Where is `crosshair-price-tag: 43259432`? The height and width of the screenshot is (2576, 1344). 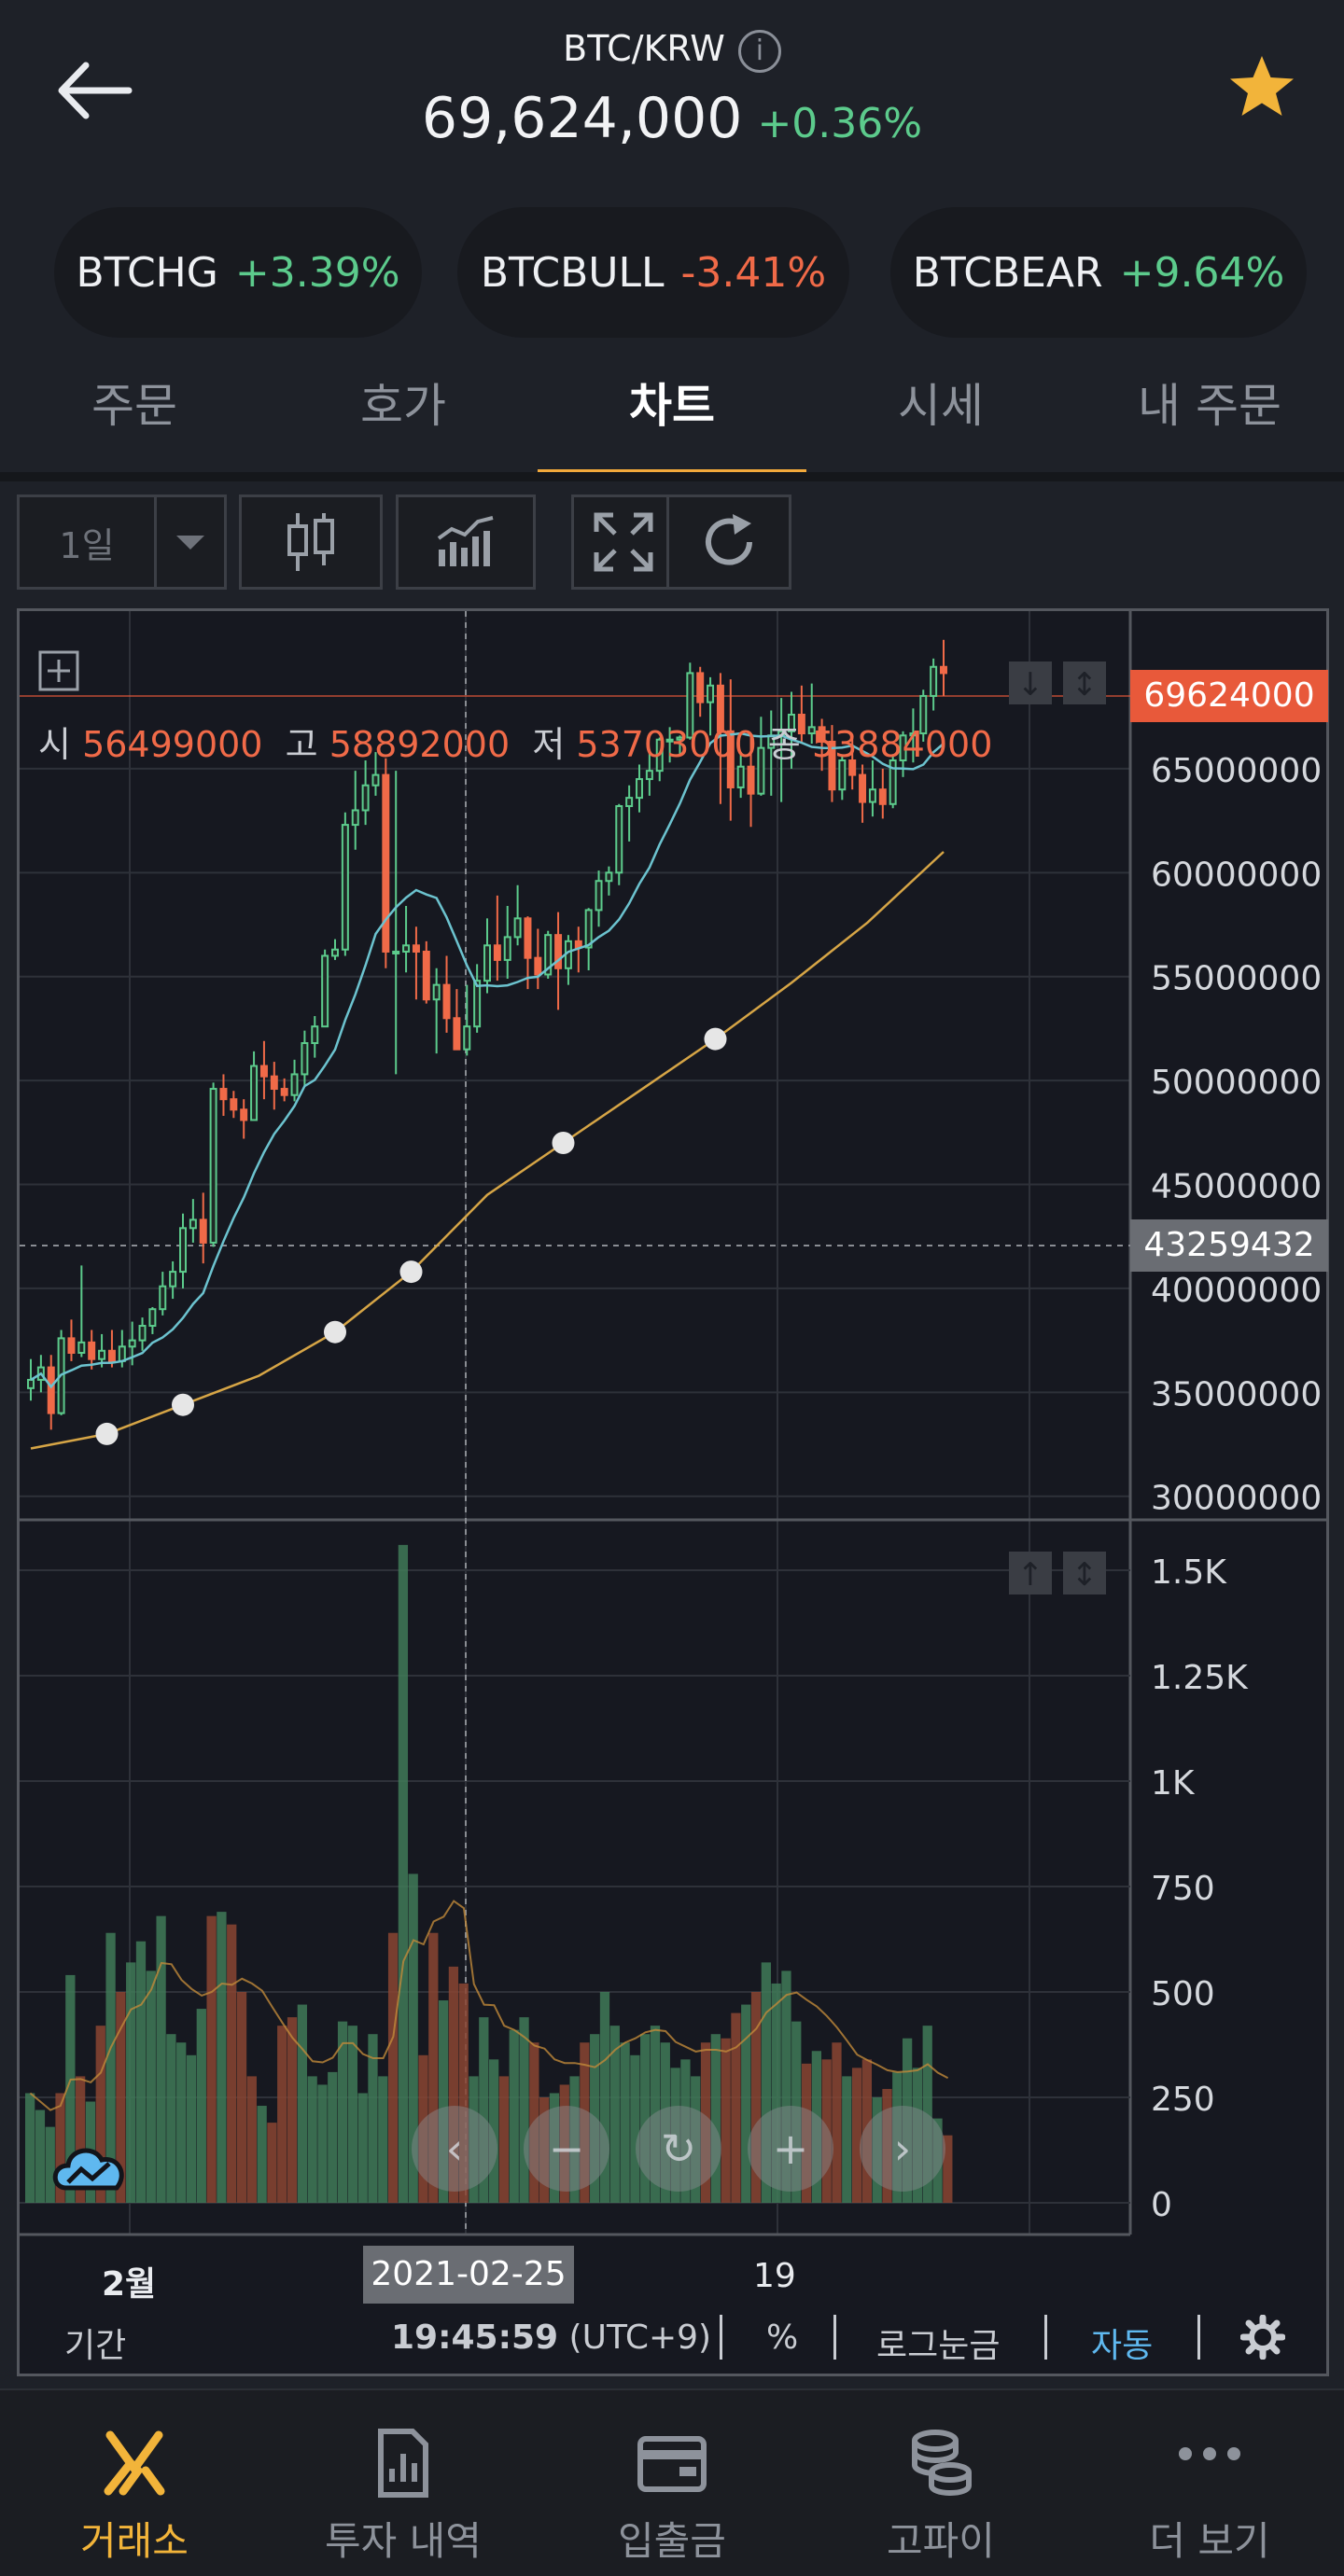 crosshair-price-tag: 43259432 is located at coordinates (1229, 1245).